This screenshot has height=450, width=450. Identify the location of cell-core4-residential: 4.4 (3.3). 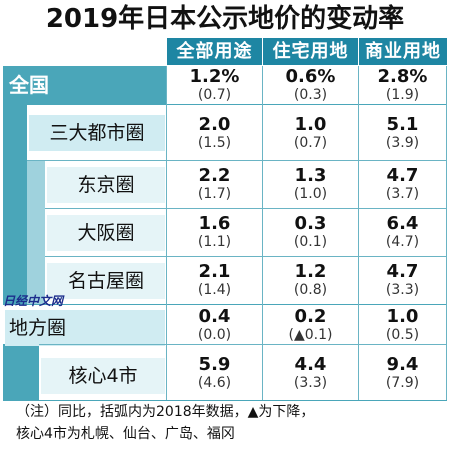
(310, 373).